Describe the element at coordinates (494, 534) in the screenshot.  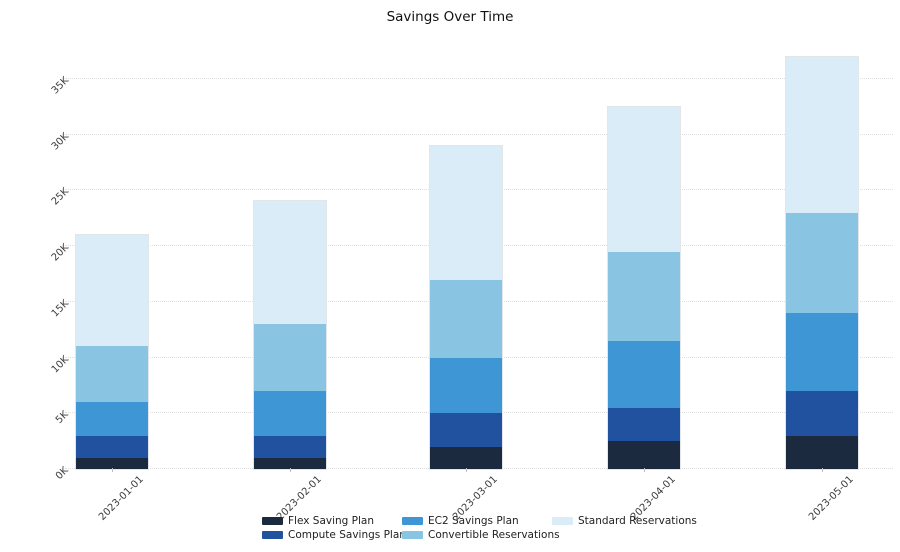
I see `legend-label: Convertible Reservations` at that location.